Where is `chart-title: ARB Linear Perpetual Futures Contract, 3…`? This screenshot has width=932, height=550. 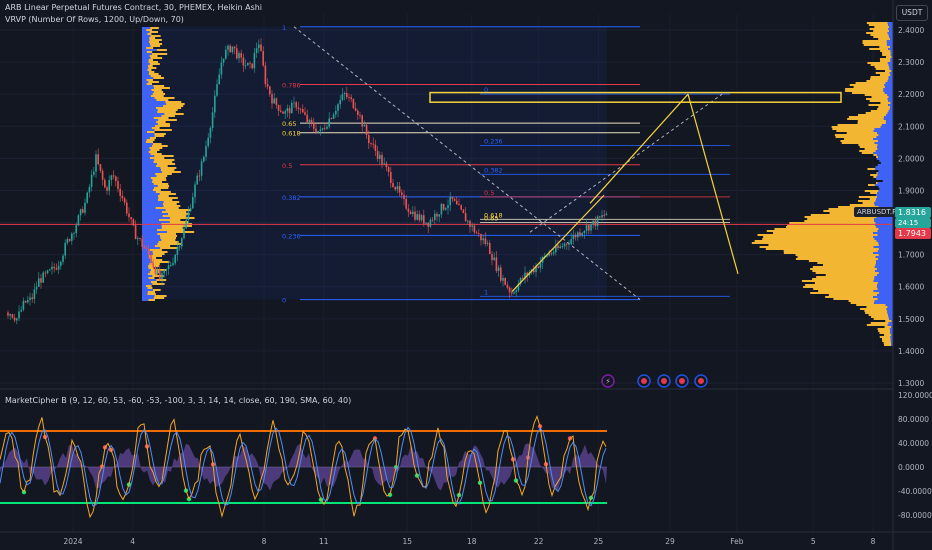
chart-title: ARB Linear Perpetual Futures Contract, 3… is located at coordinates (134, 7).